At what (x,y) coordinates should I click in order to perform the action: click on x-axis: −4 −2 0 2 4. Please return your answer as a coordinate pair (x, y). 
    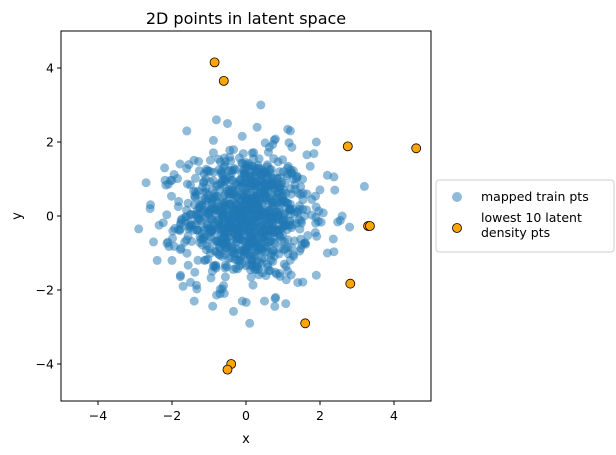
    Looking at the image, I should click on (243, 412).